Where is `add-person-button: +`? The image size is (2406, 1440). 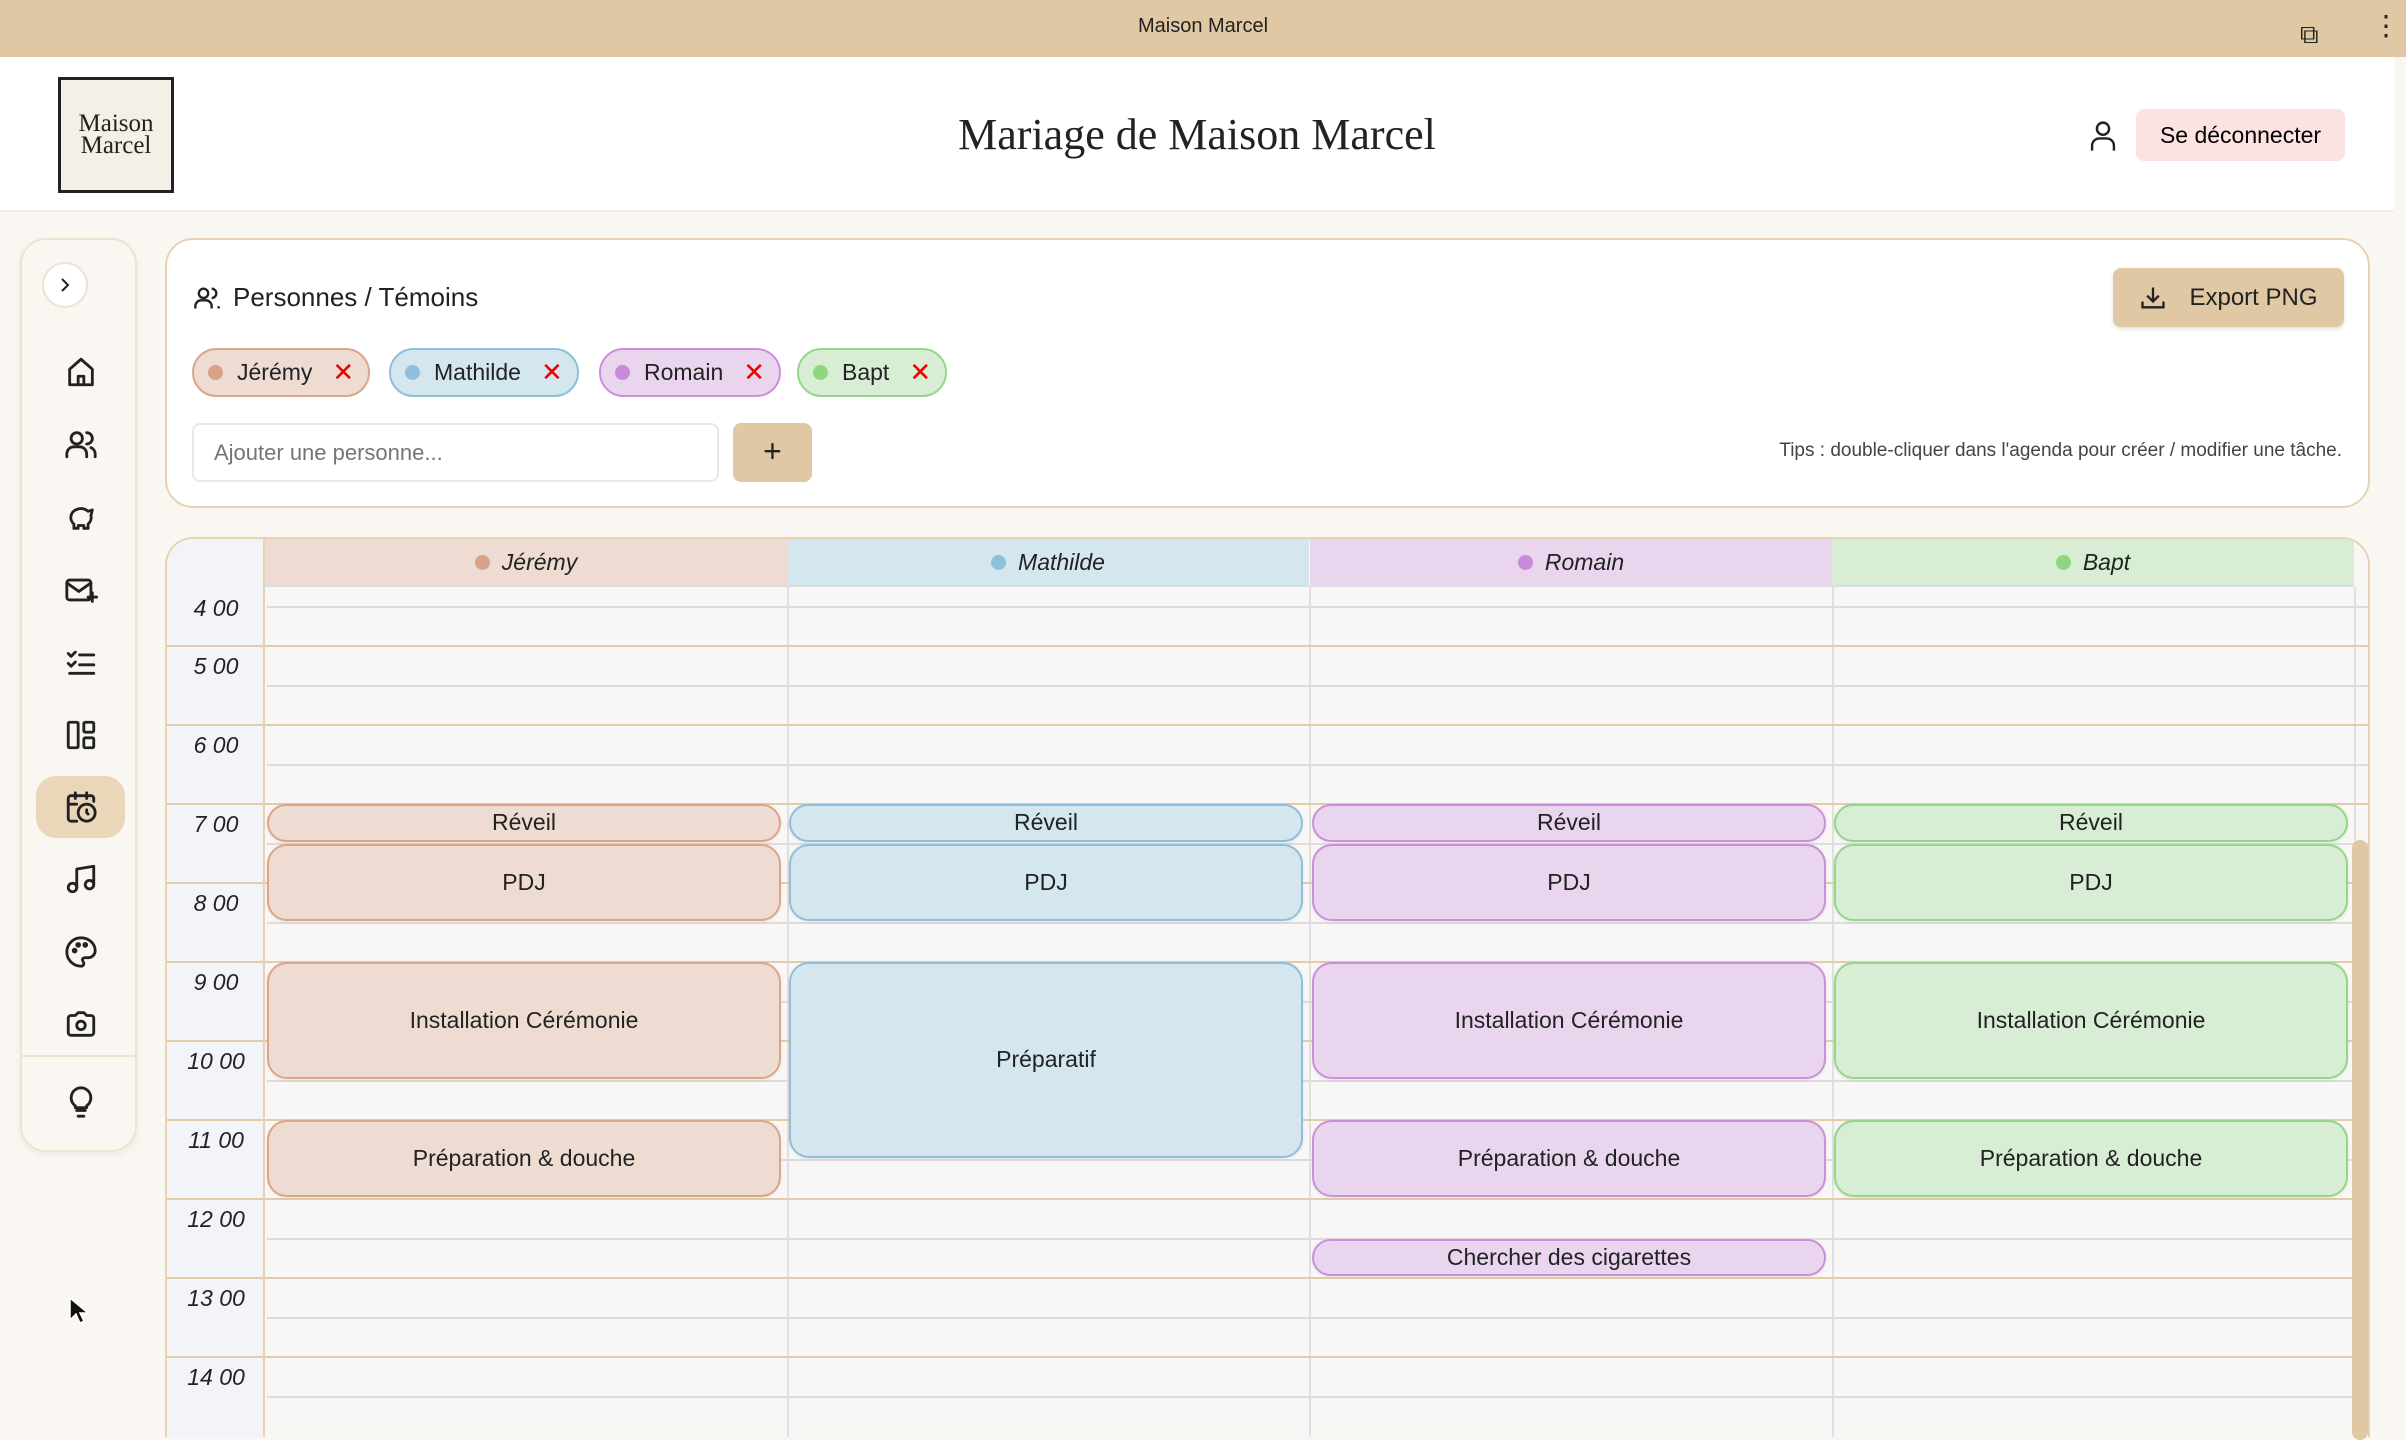 add-person-button: + is located at coordinates (772, 452).